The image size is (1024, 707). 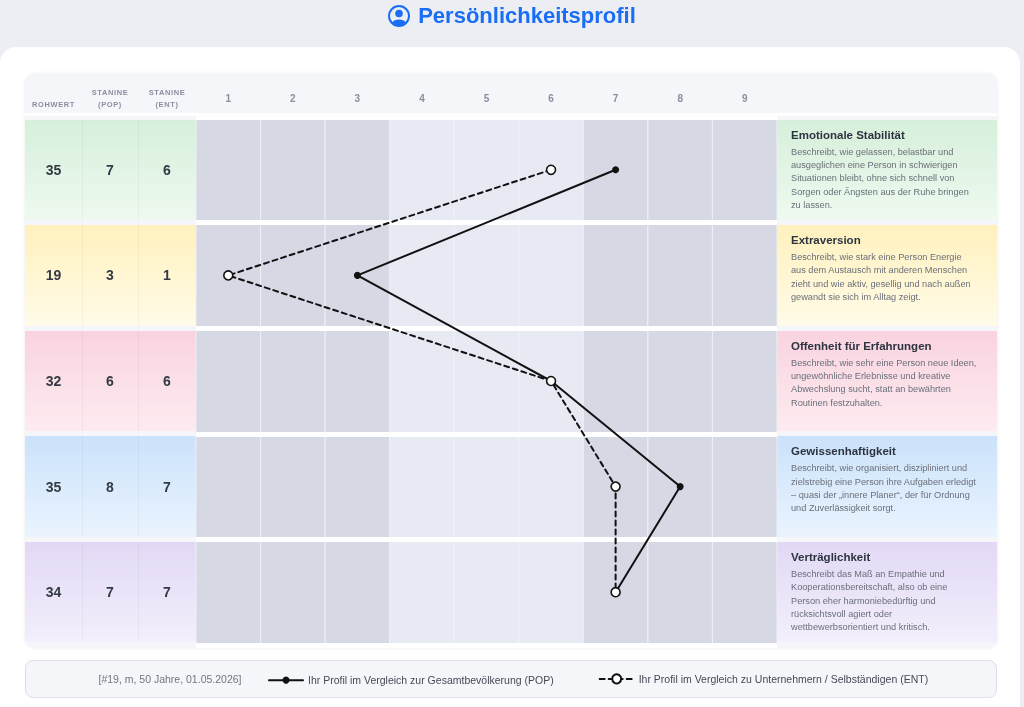 I want to click on data-label: 1, so click(x=167, y=275).